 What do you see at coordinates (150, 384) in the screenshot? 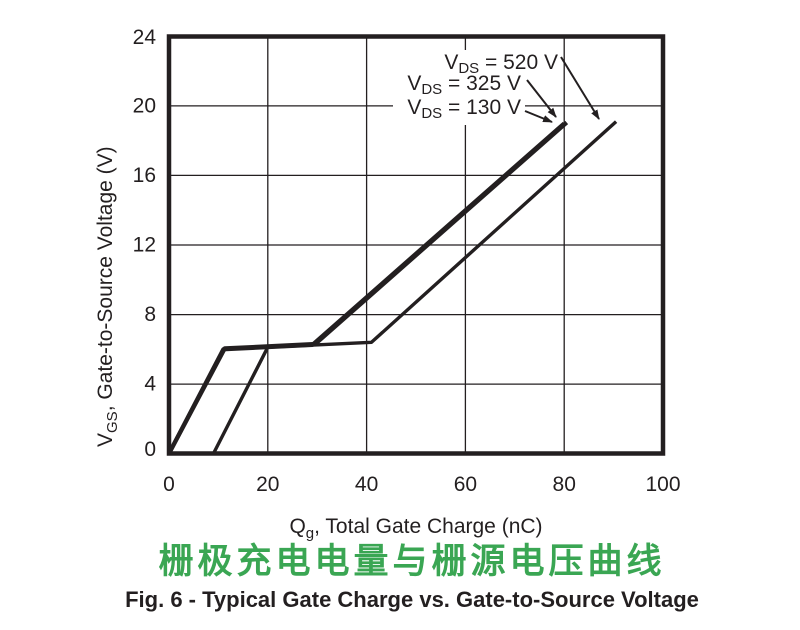
I see `y-tick-label: 4` at bounding box center [150, 384].